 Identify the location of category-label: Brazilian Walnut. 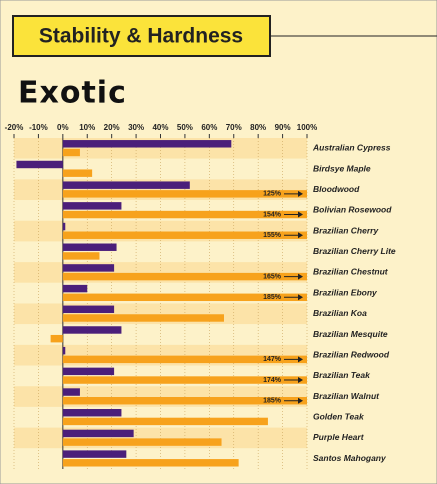
(346, 396).